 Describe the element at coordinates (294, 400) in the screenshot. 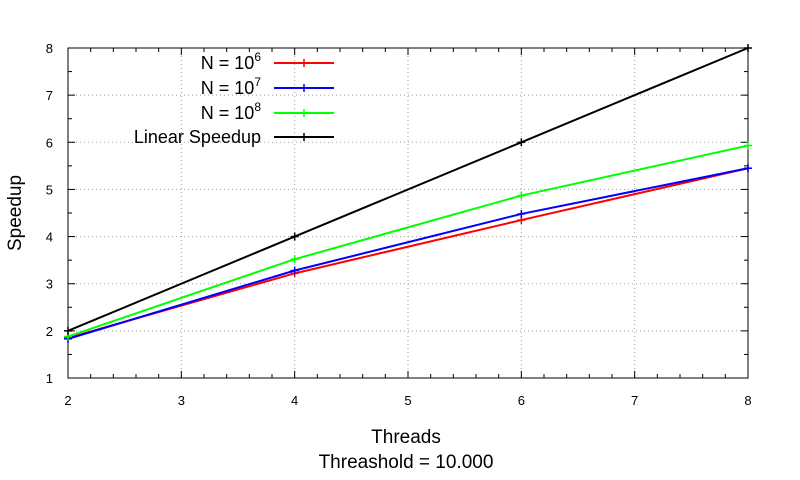

I see `x-tick-label: 4` at that location.